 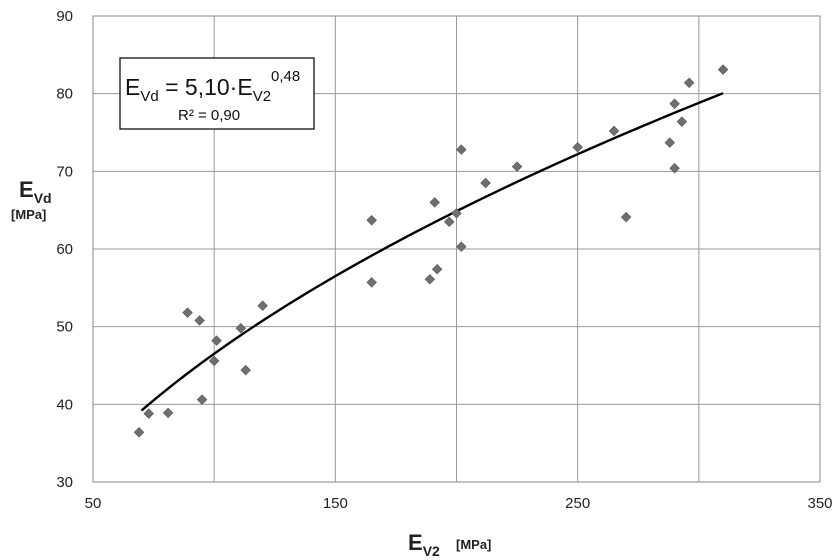 What do you see at coordinates (93, 503) in the screenshot?
I see `x-tick-label: 50` at bounding box center [93, 503].